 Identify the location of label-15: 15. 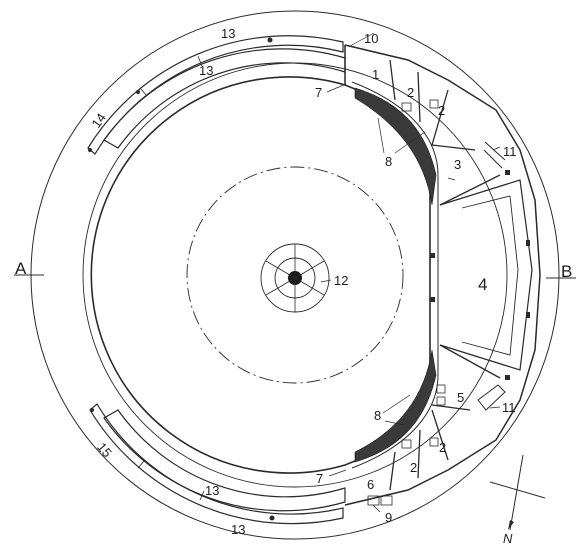
(104, 449).